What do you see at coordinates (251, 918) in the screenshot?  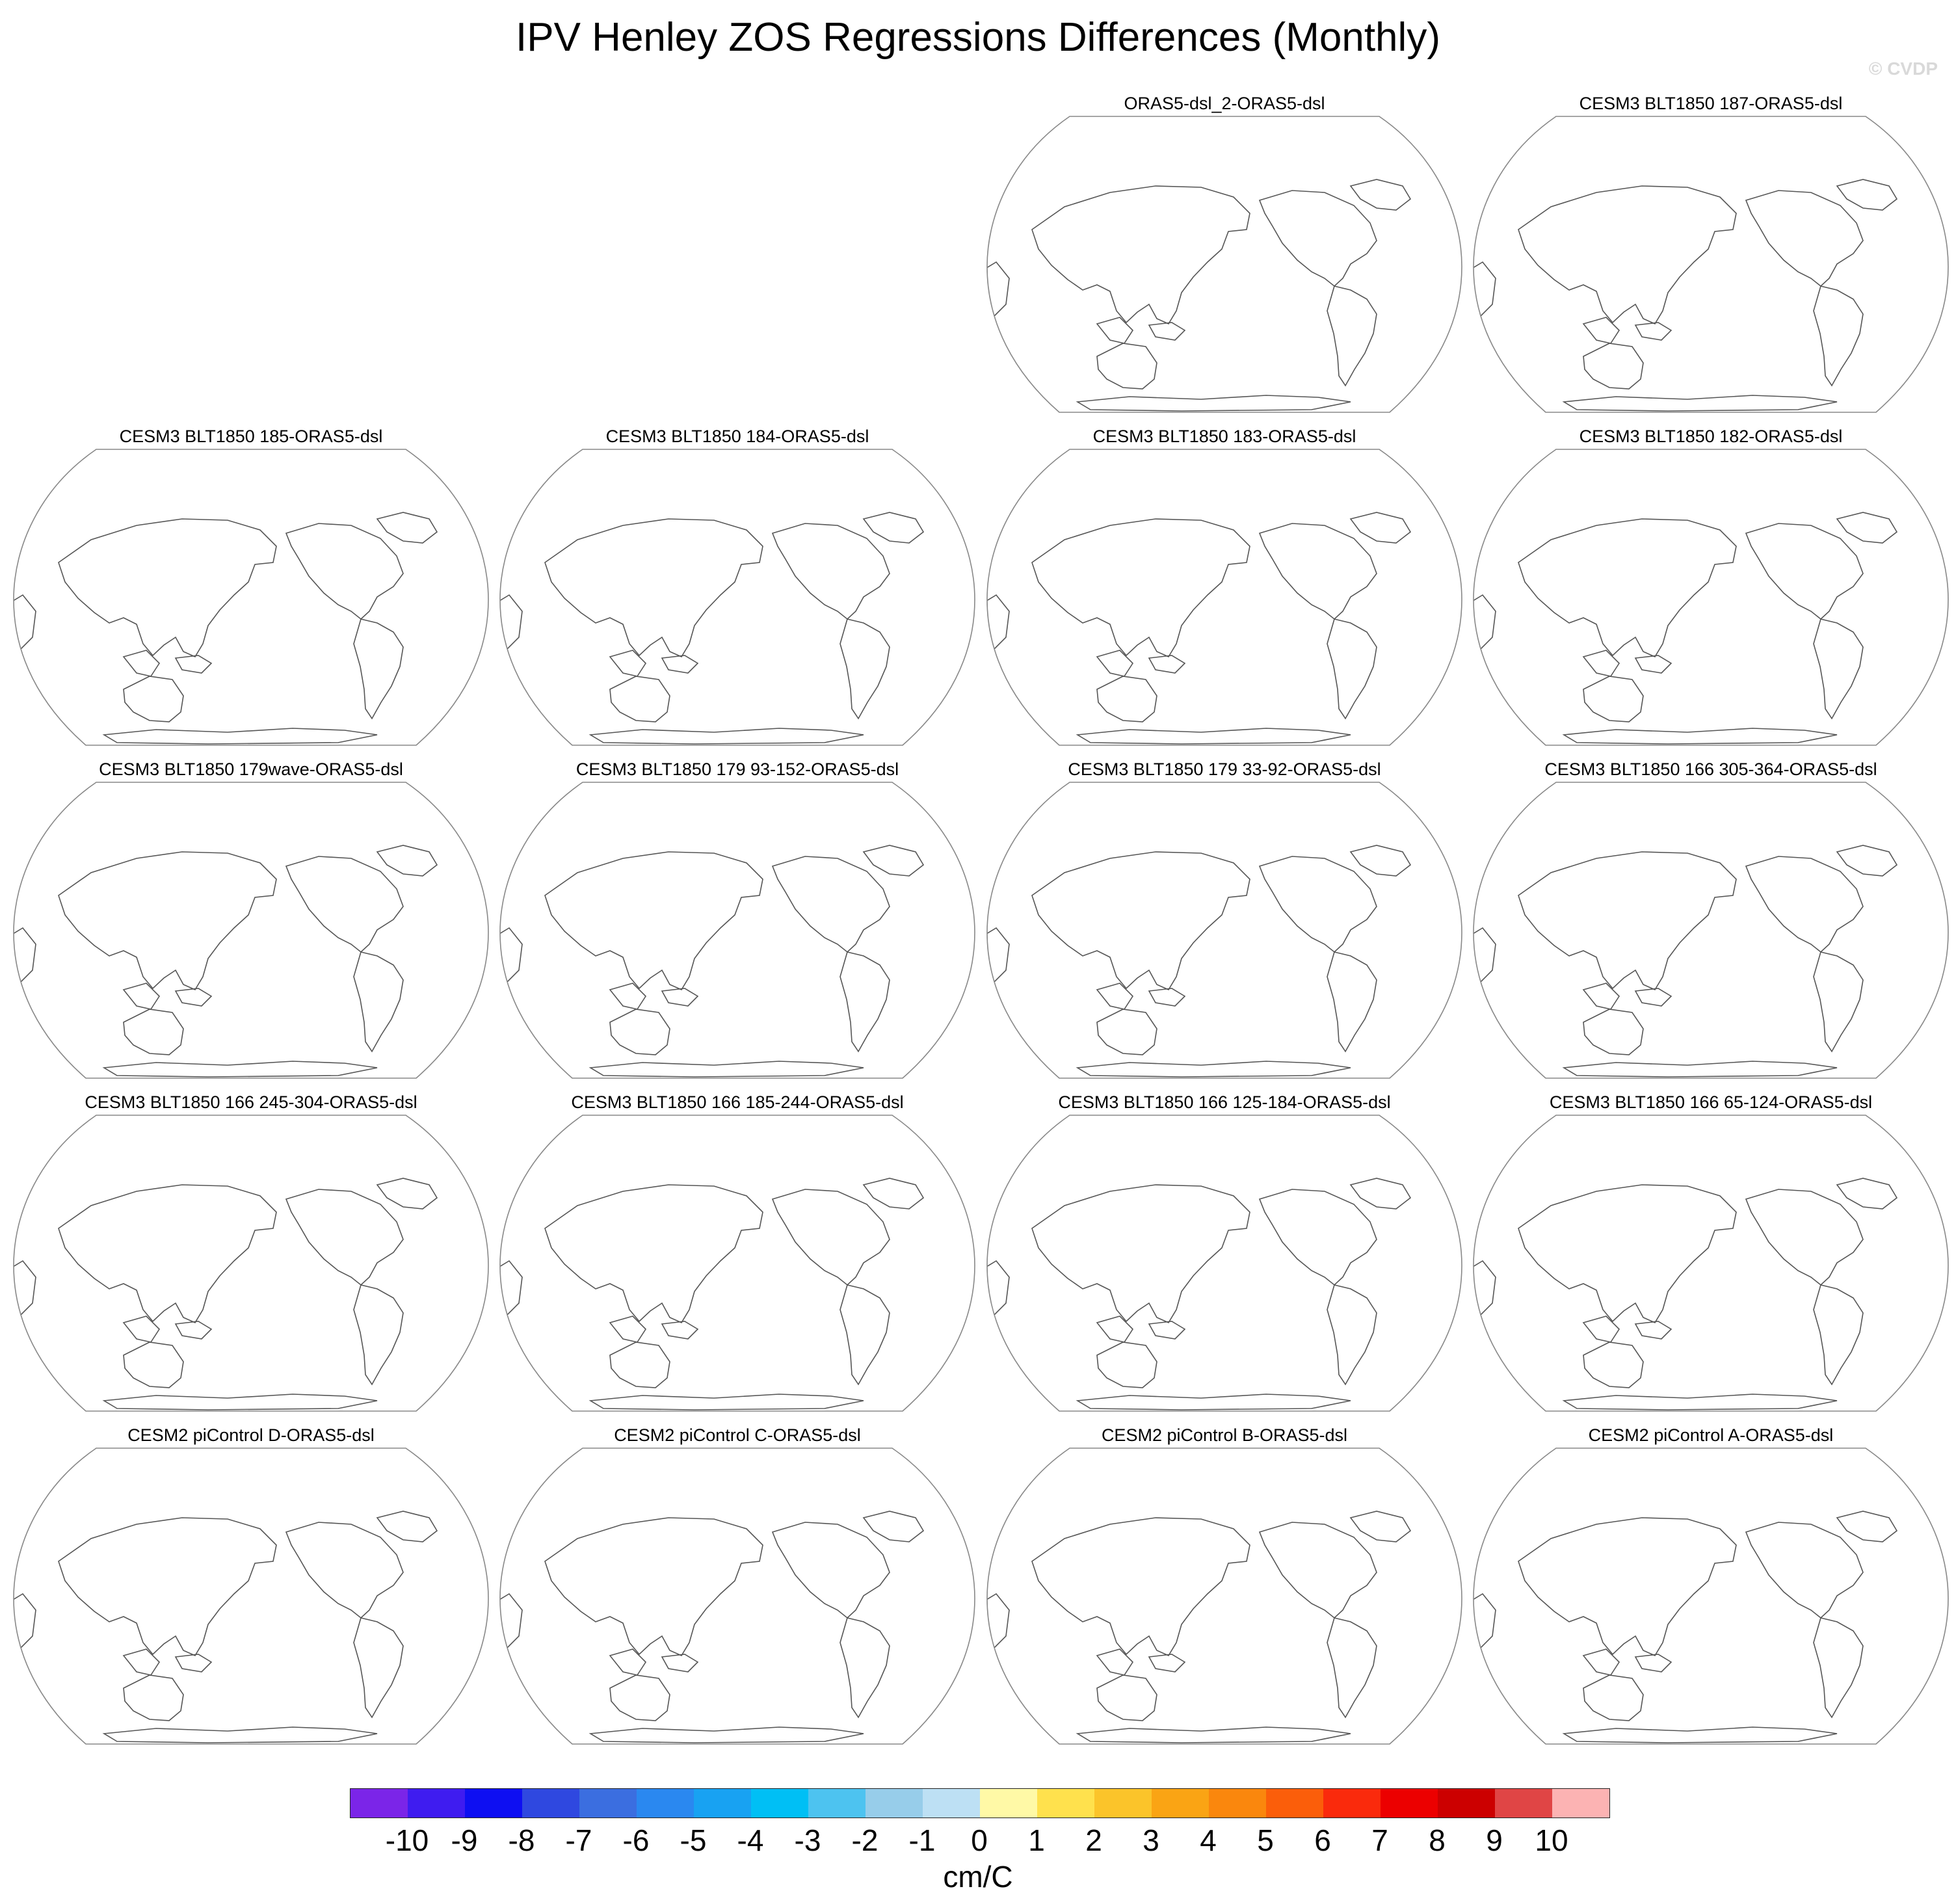 I see `map-panel: CESM3 BLT1850 179wave-ORAS5-dsl` at bounding box center [251, 918].